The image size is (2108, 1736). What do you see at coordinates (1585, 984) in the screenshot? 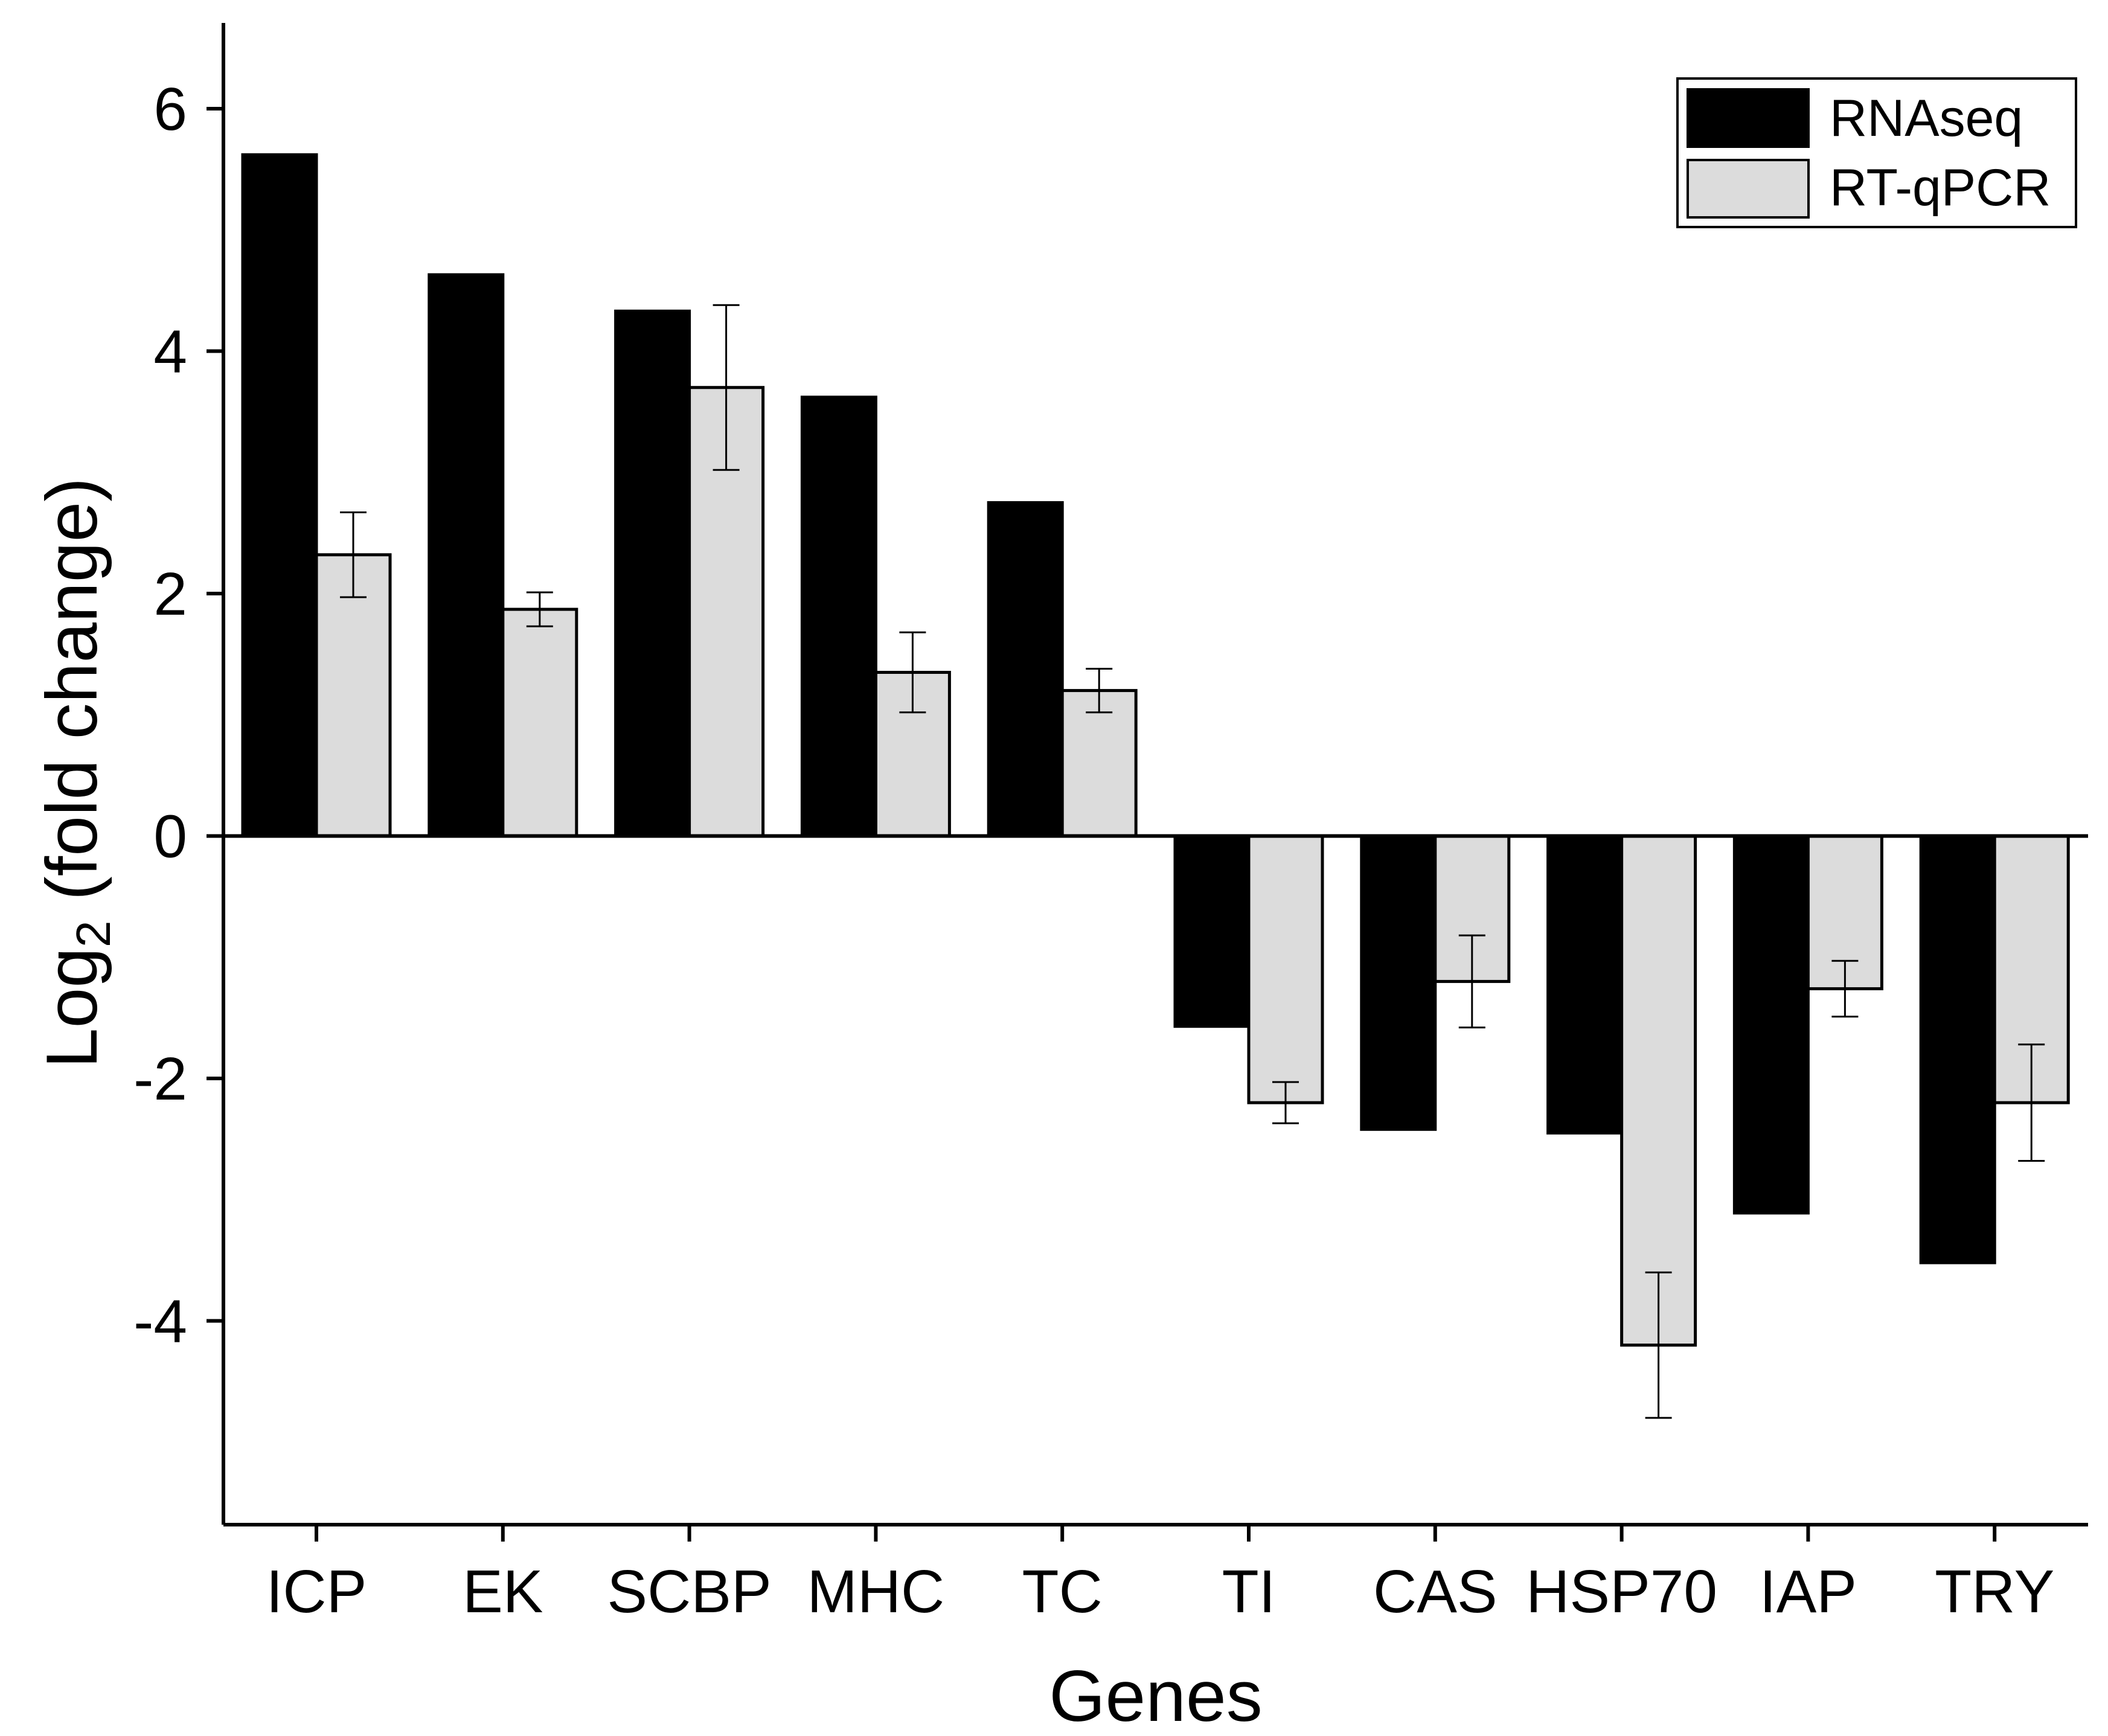
I see `bar-rnaseq-hsp70` at bounding box center [1585, 984].